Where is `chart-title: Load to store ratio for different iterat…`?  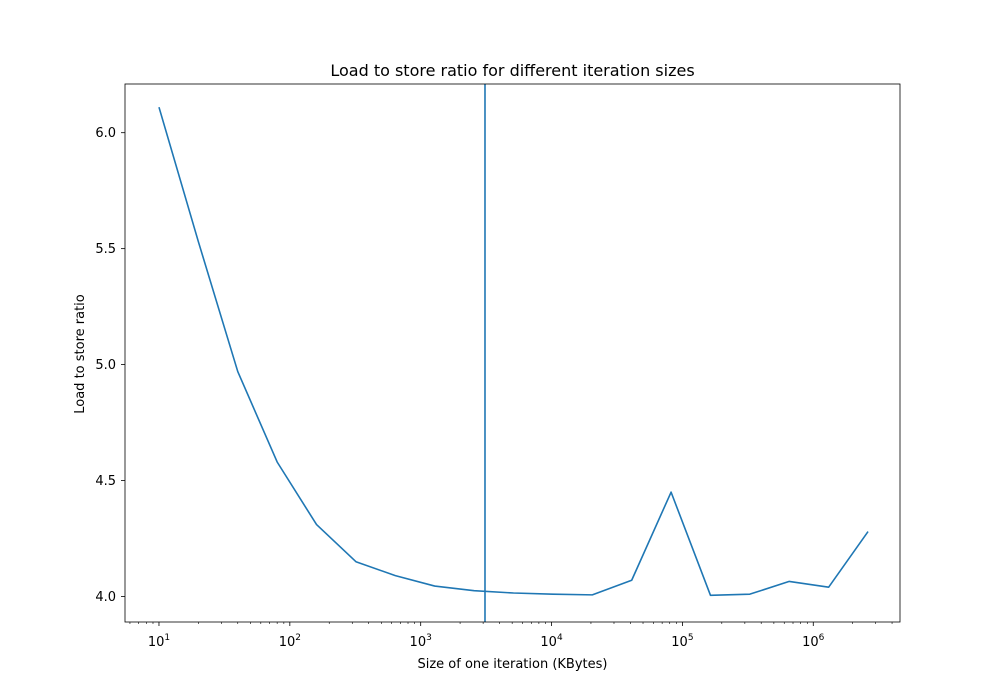 chart-title: Load to store ratio for different iterat… is located at coordinates (512, 70).